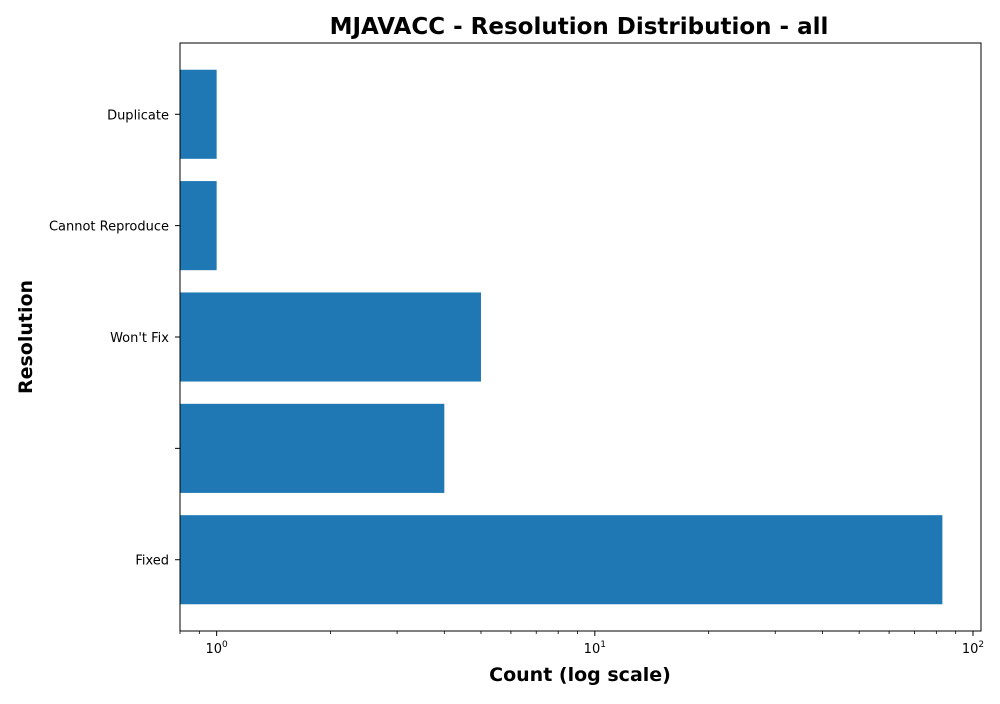 The image size is (1000, 704). What do you see at coordinates (198, 114) in the screenshot?
I see `bar-duplicate` at bounding box center [198, 114].